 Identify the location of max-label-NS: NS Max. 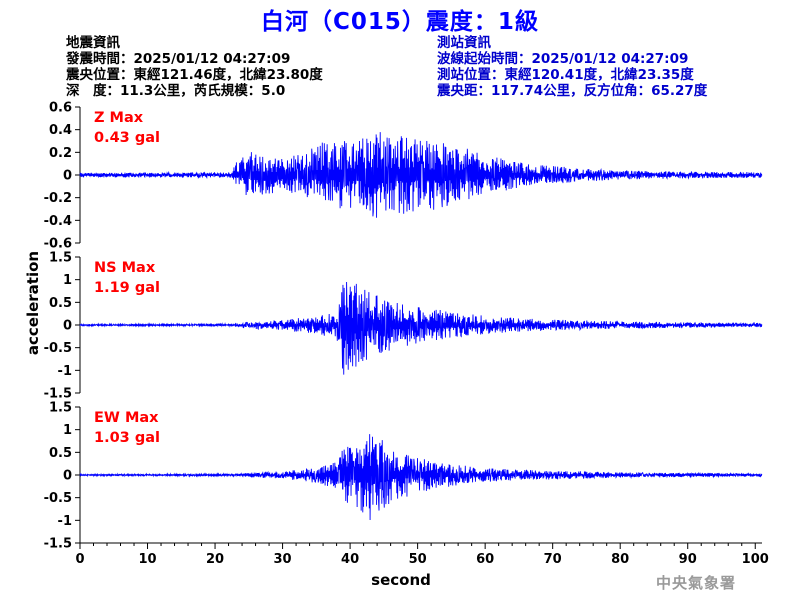
(125, 268).